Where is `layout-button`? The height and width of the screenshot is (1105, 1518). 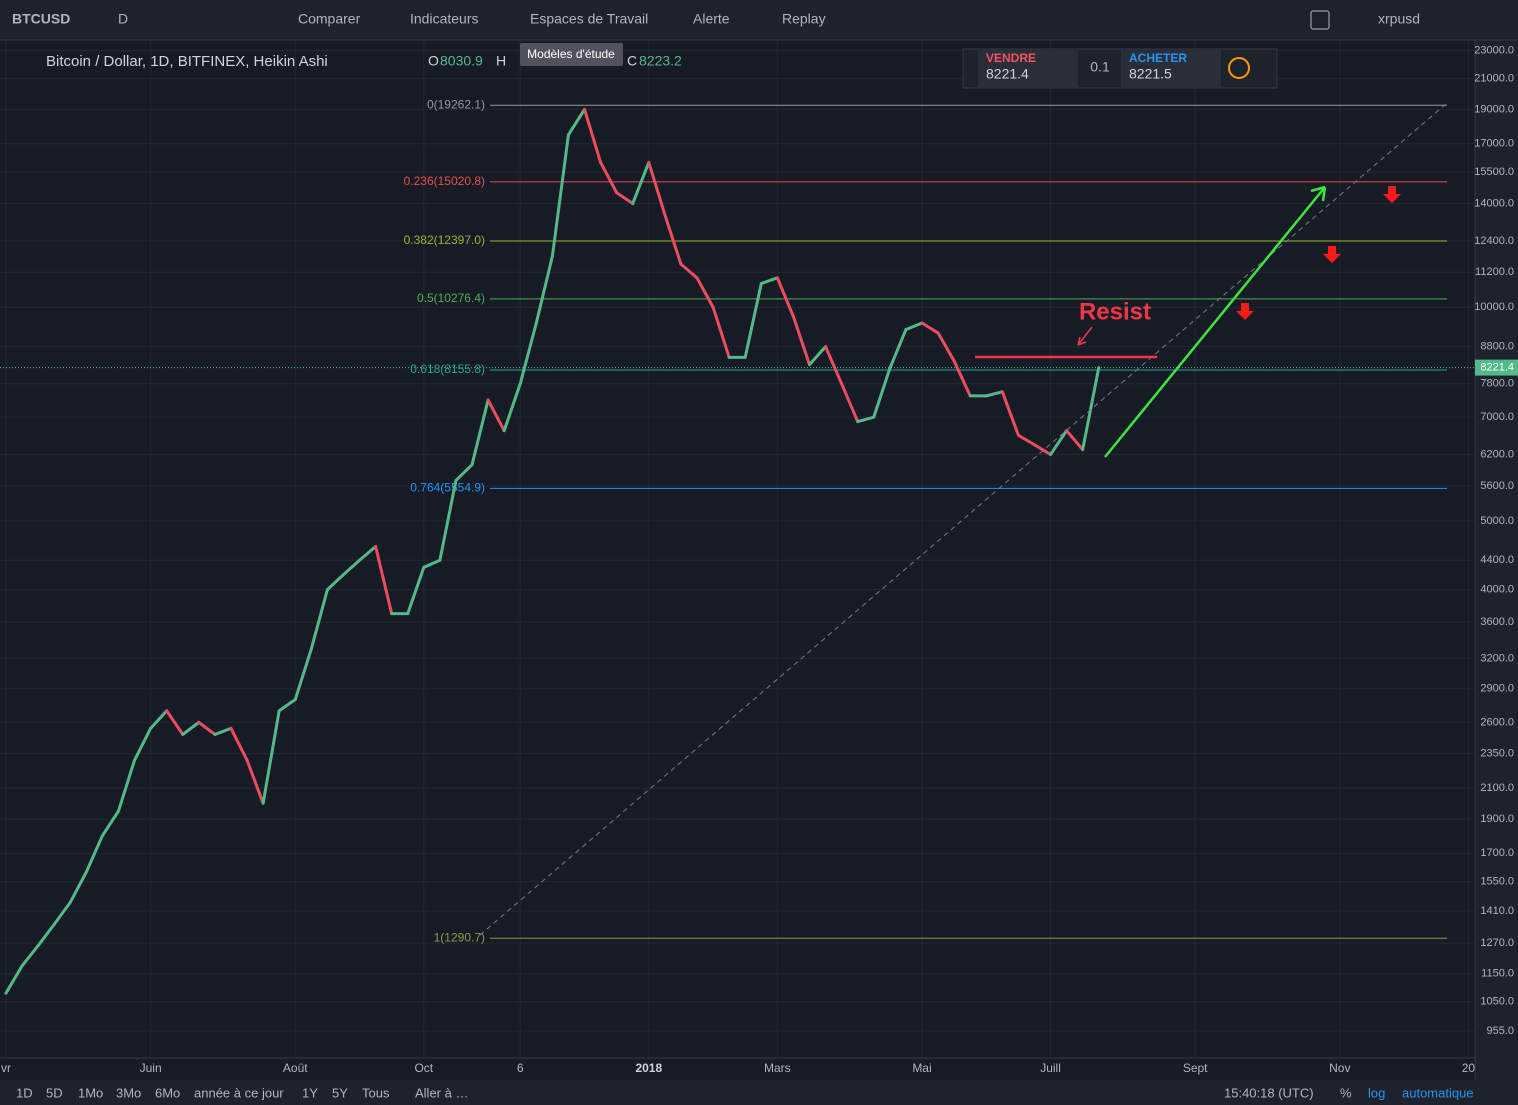
layout-button is located at coordinates (1320, 20).